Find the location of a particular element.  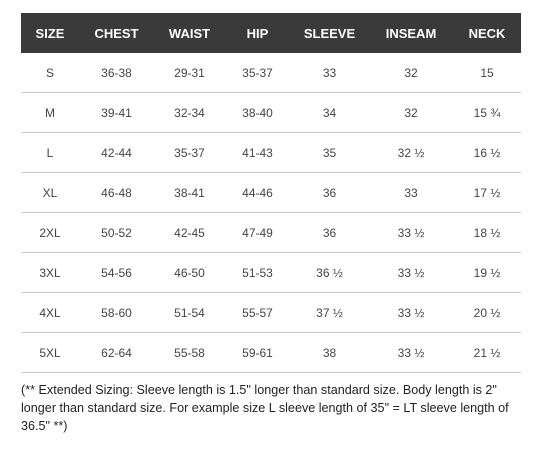

cell-sleeve: 33 is located at coordinates (329, 73).